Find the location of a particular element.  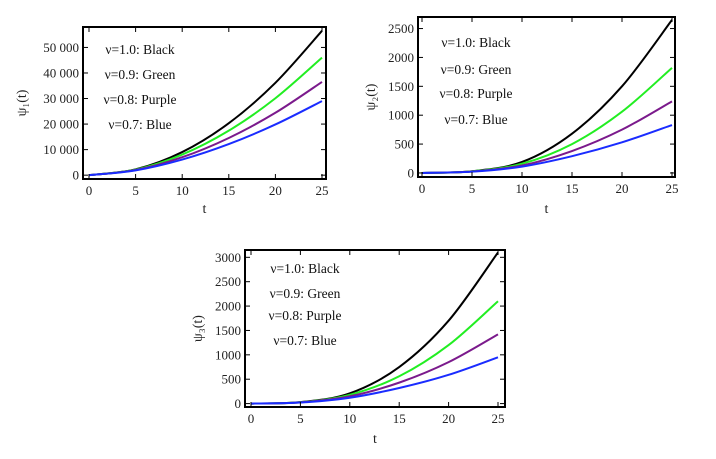

y-axis-label: ψ₃(t) is located at coordinates (198, 328).